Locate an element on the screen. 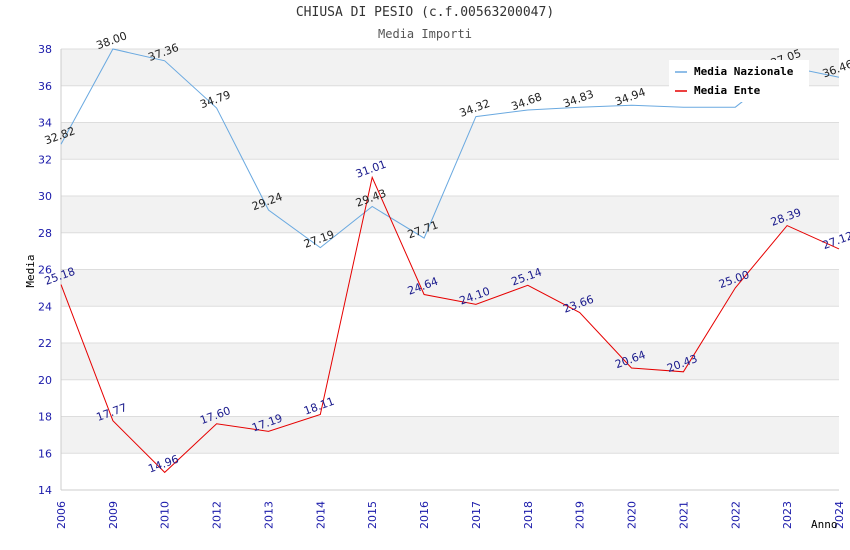 The width and height of the screenshot is (850, 550). y-tick-label: 34 is located at coordinates (45, 123).